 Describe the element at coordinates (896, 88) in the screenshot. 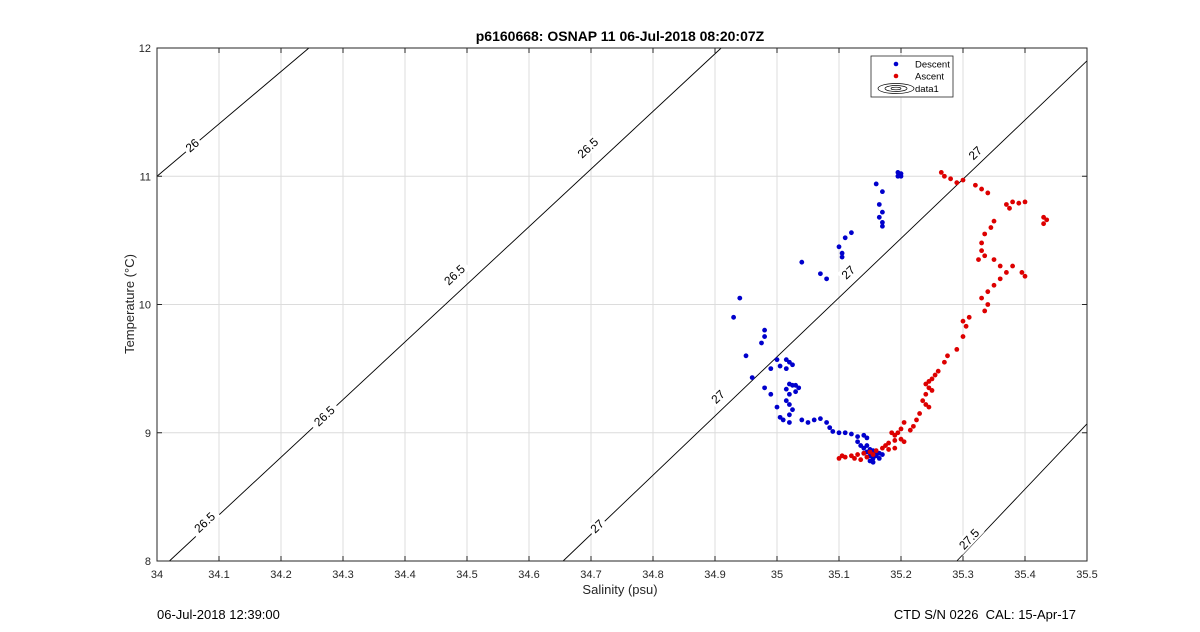

I see `legend-contour-icon` at that location.